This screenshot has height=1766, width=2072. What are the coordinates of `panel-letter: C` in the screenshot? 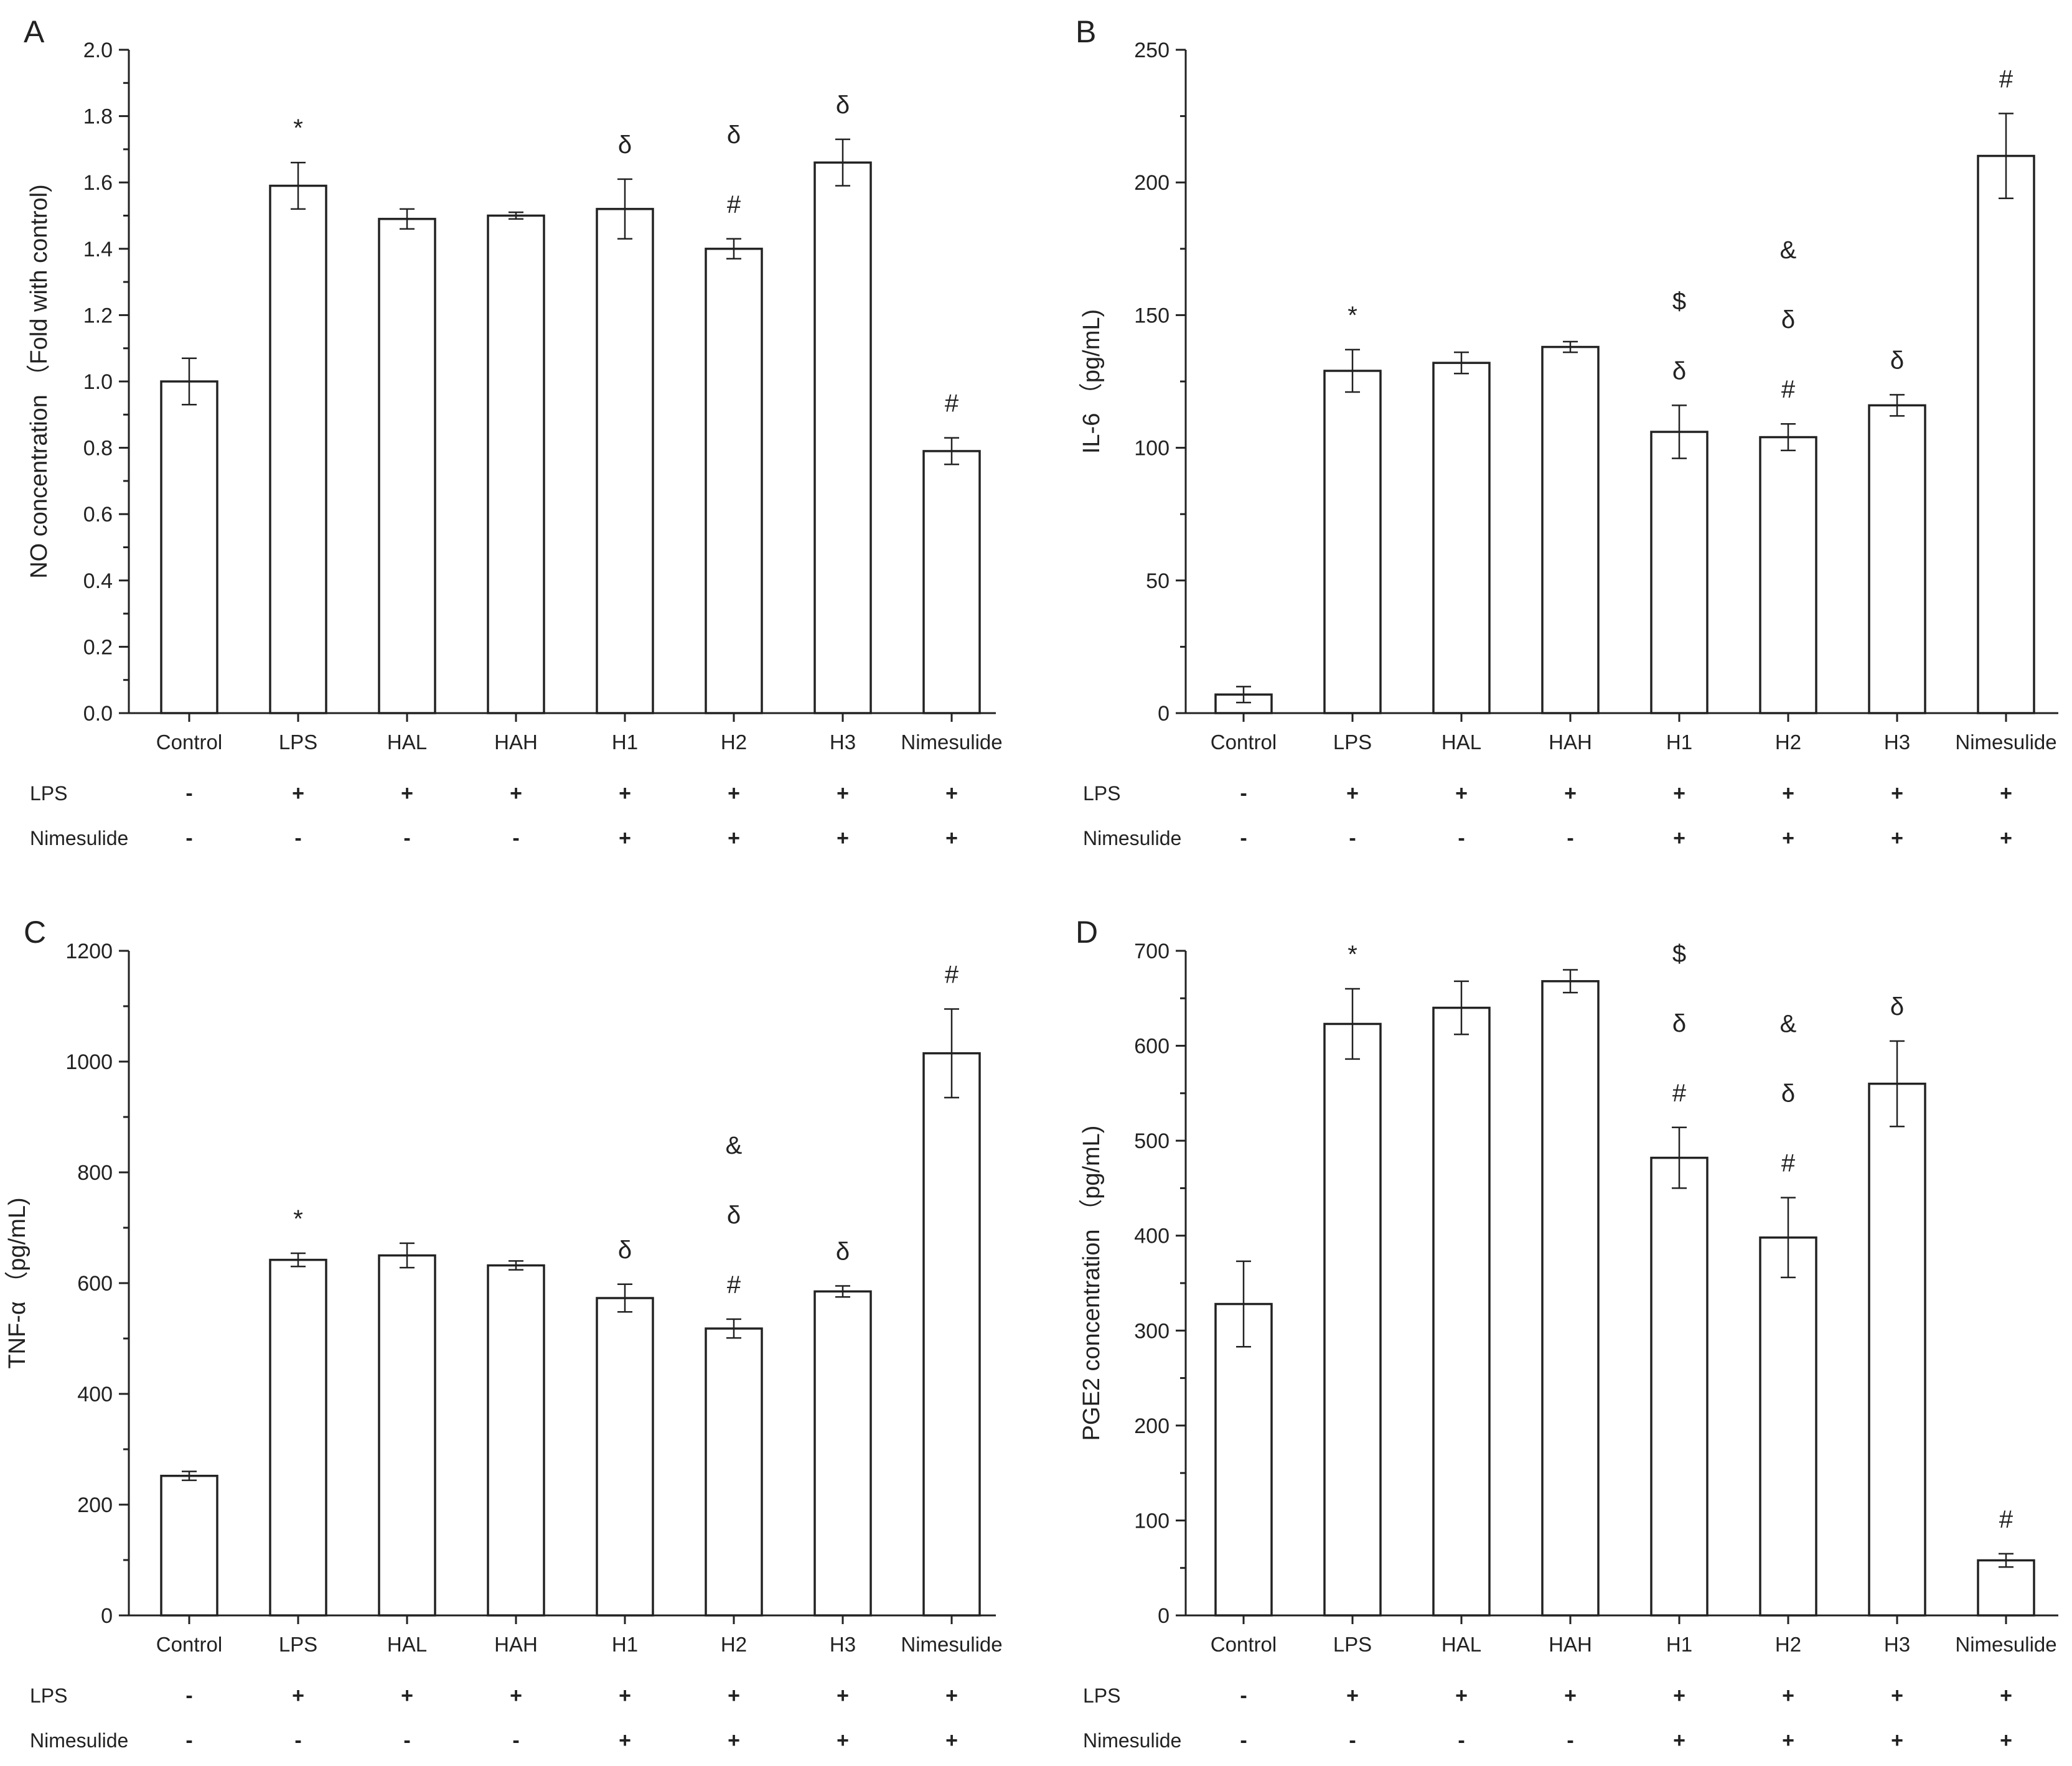 It's located at (35, 933).